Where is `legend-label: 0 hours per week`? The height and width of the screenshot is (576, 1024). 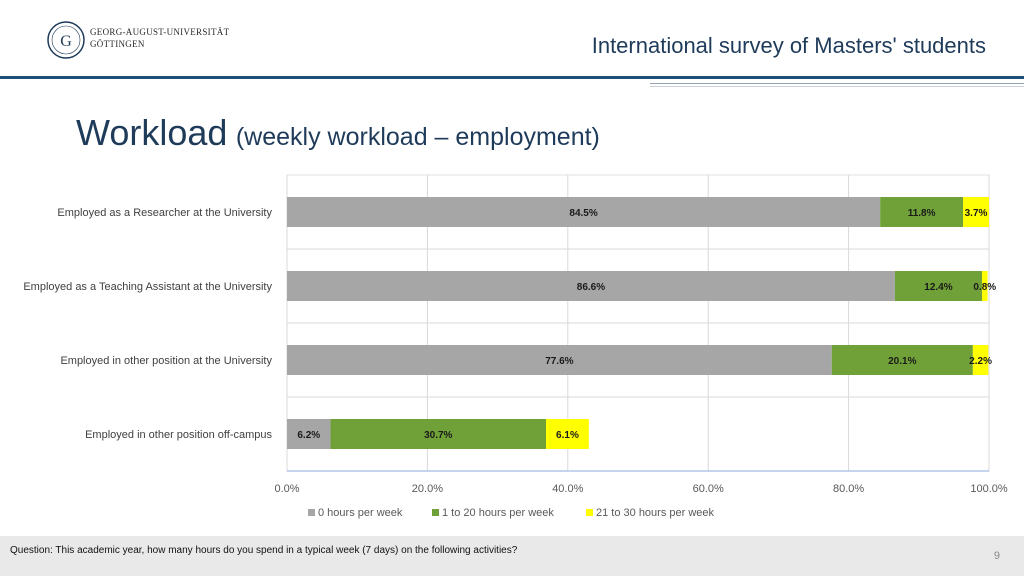 legend-label: 0 hours per week is located at coordinates (360, 513).